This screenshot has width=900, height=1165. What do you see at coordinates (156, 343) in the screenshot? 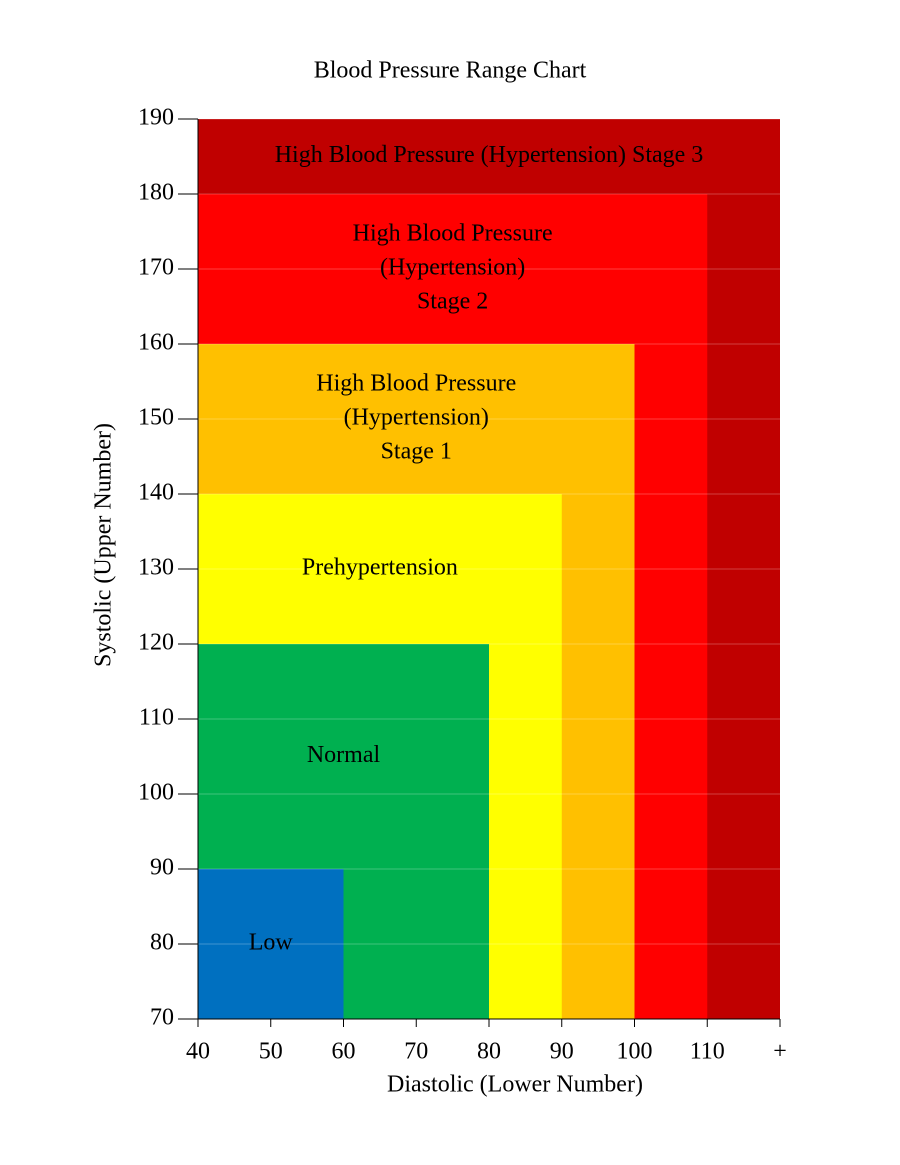
I see `y-tick-label: 160` at bounding box center [156, 343].